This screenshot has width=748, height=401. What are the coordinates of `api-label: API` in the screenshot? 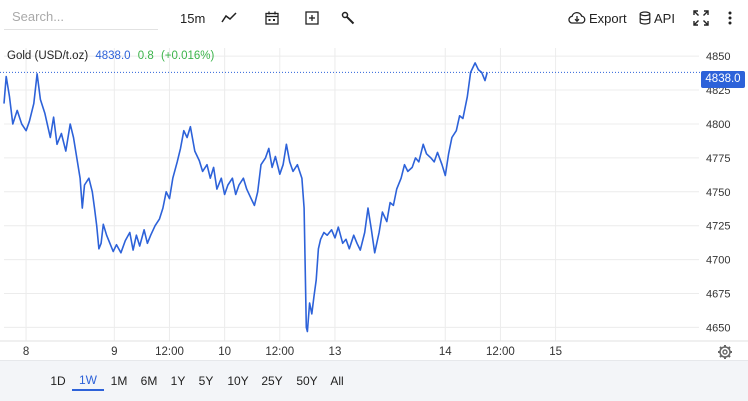 It's located at (664, 18).